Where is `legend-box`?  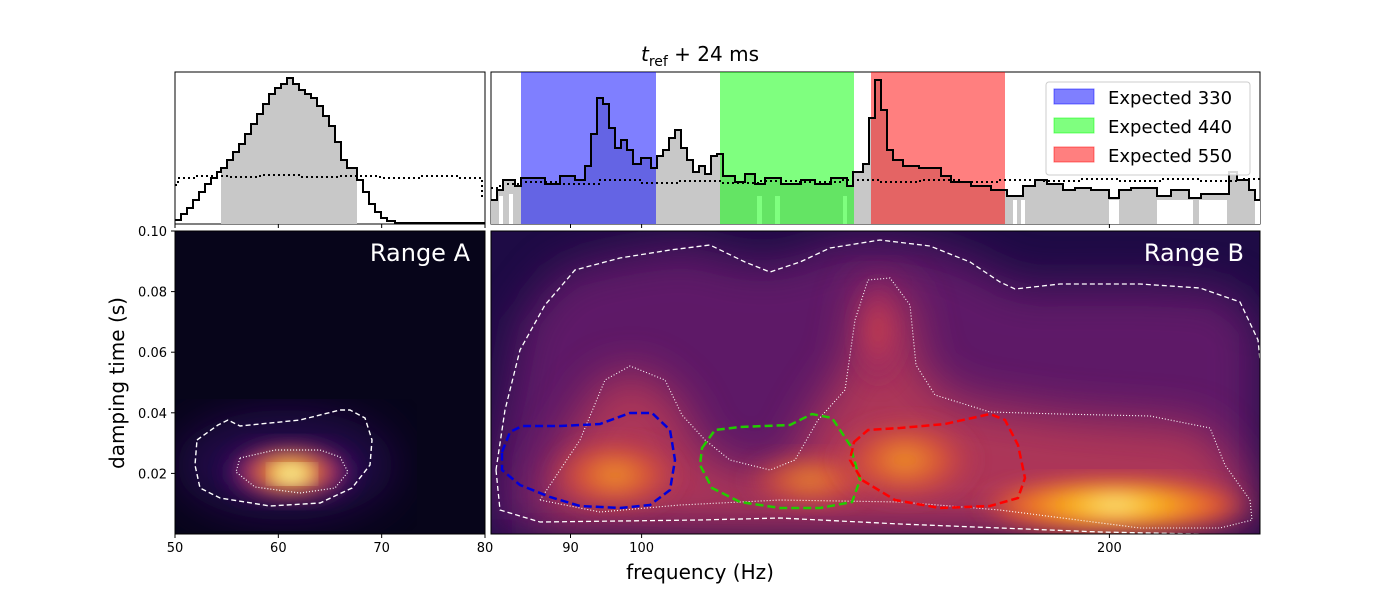 legend-box is located at coordinates (1148, 128).